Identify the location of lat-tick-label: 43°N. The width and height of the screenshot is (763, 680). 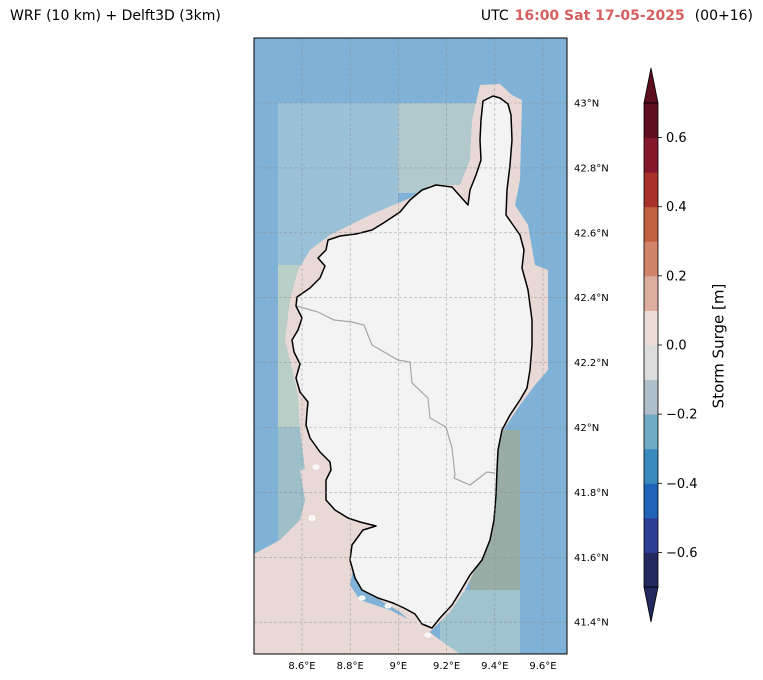
(586, 104).